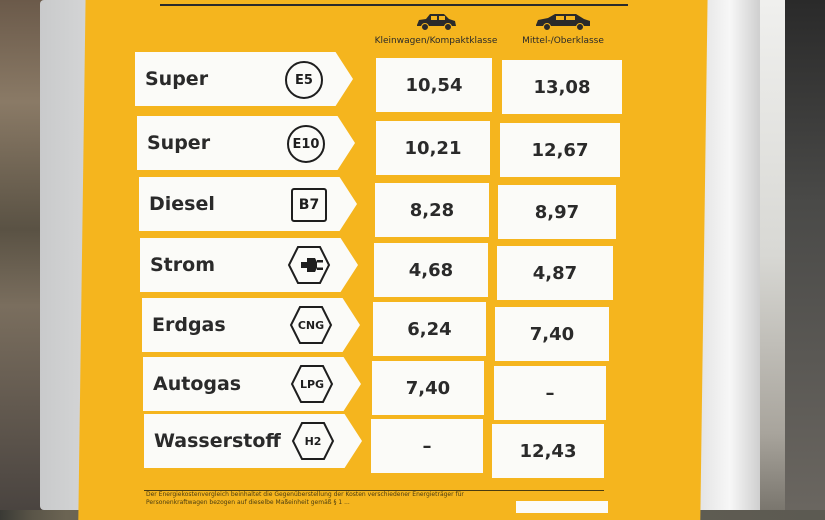 The width and height of the screenshot is (825, 520). I want to click on b7-badge-icon: B7, so click(309, 205).